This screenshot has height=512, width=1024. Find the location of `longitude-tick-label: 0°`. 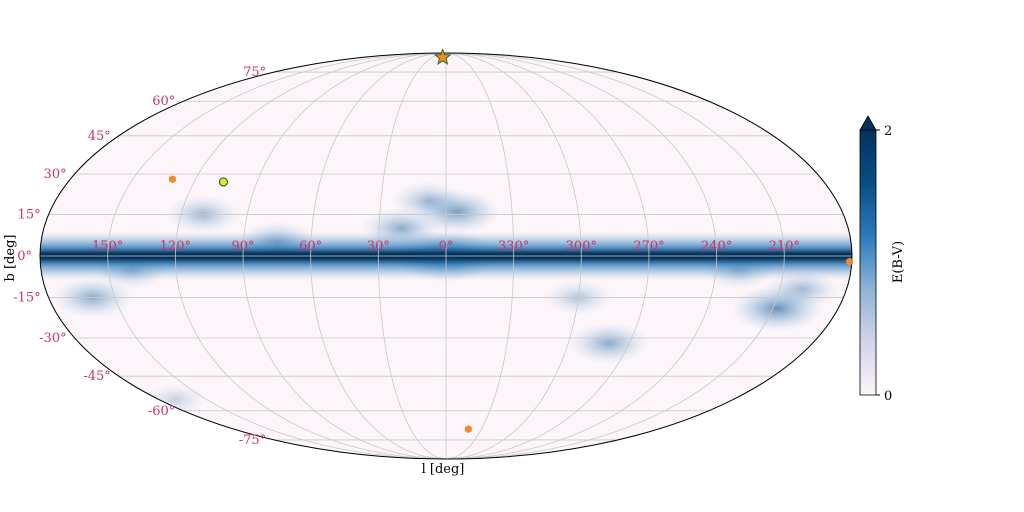

longitude-tick-label: 0° is located at coordinates (446, 246).